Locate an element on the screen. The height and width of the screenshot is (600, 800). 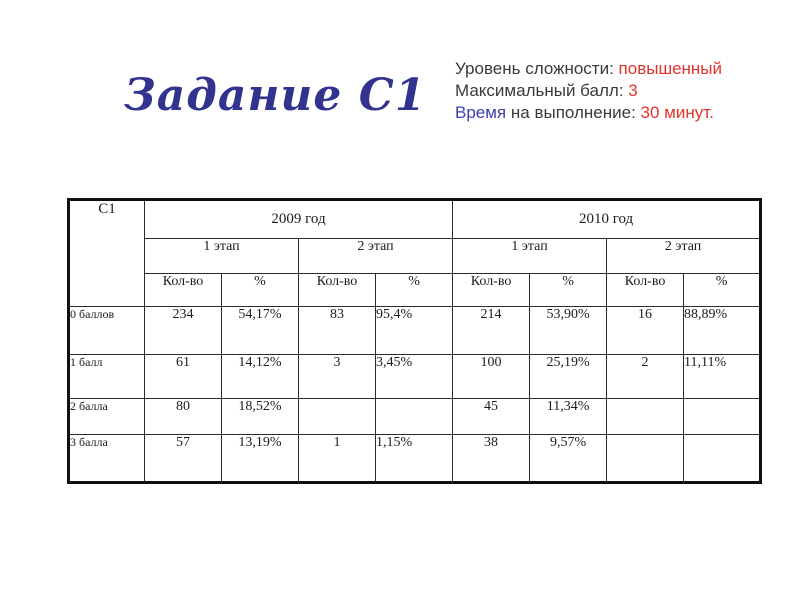
table-cell: 61 is located at coordinates (183, 376).